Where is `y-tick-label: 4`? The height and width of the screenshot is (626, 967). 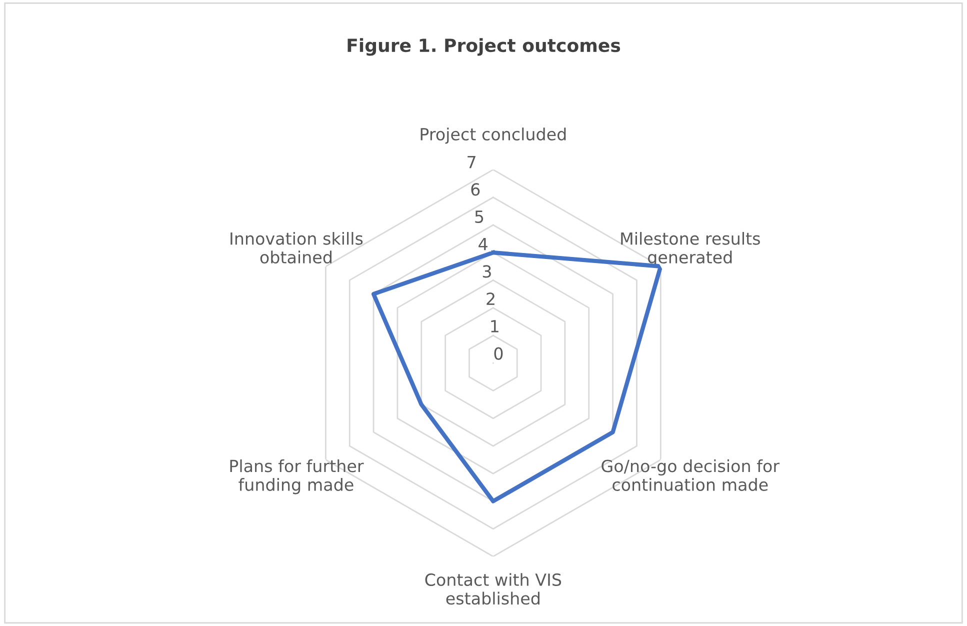
y-tick-label: 4 is located at coordinates (483, 244).